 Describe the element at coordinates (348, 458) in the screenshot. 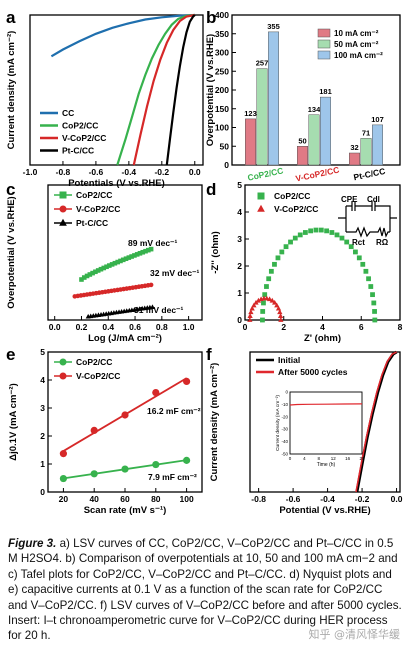

I see `panel-f-inset-xtick: 16` at that location.